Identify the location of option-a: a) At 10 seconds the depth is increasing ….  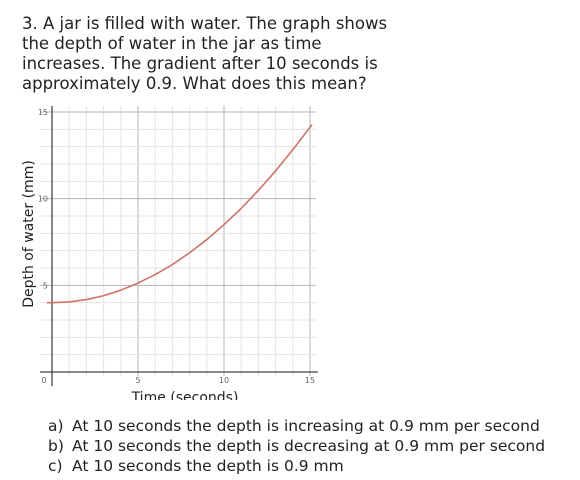
(296, 426).